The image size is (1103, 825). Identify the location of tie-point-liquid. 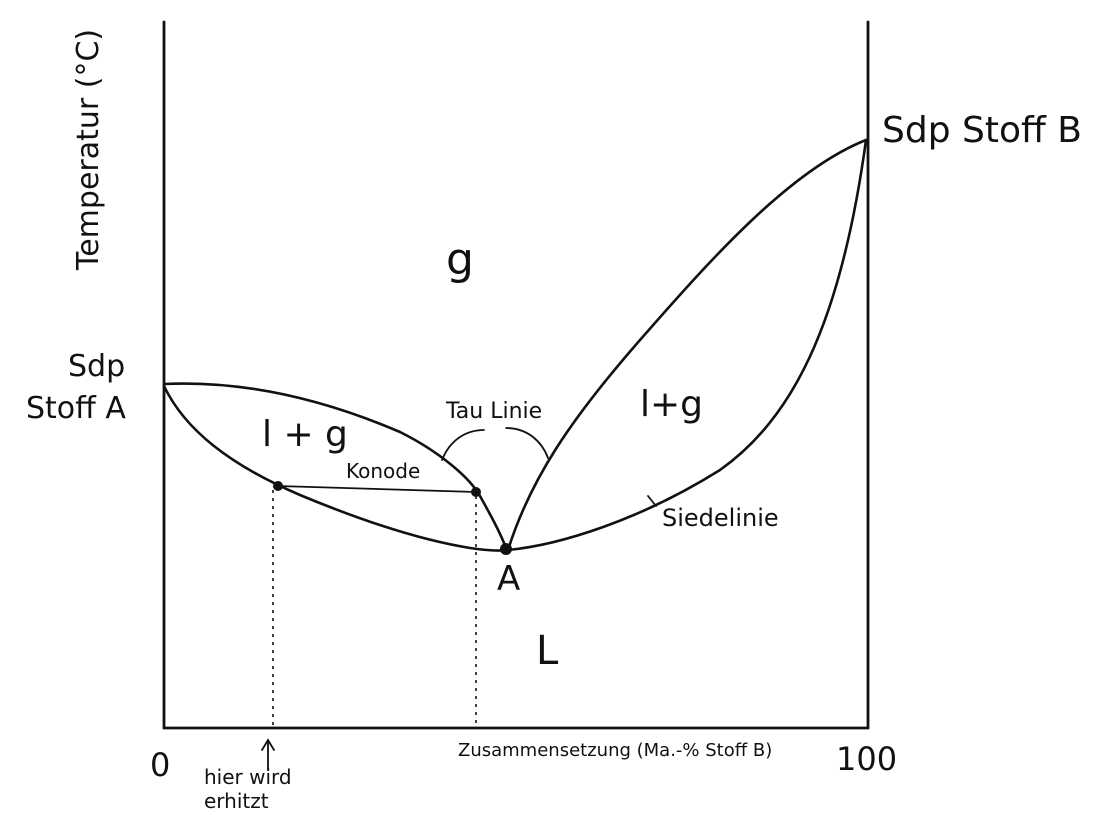
(278, 486).